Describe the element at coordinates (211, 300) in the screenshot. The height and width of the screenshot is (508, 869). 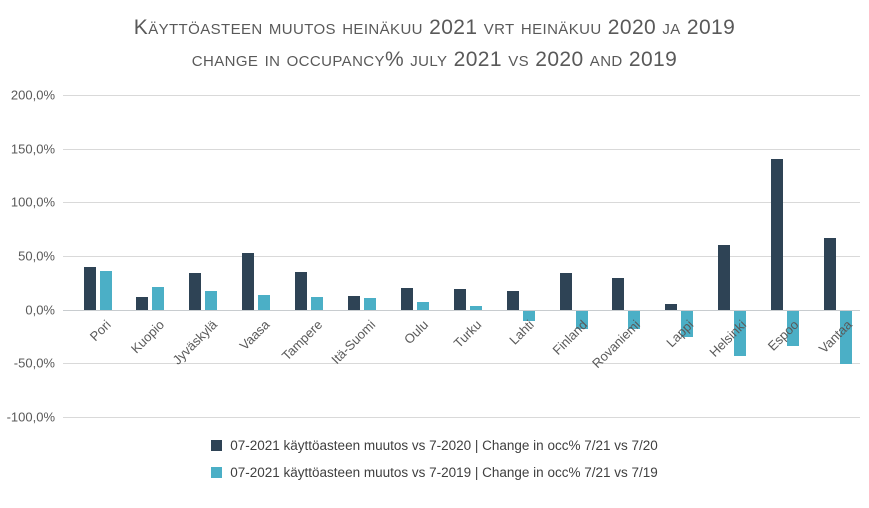
I see `bar-jyv-skyl--series2` at that location.